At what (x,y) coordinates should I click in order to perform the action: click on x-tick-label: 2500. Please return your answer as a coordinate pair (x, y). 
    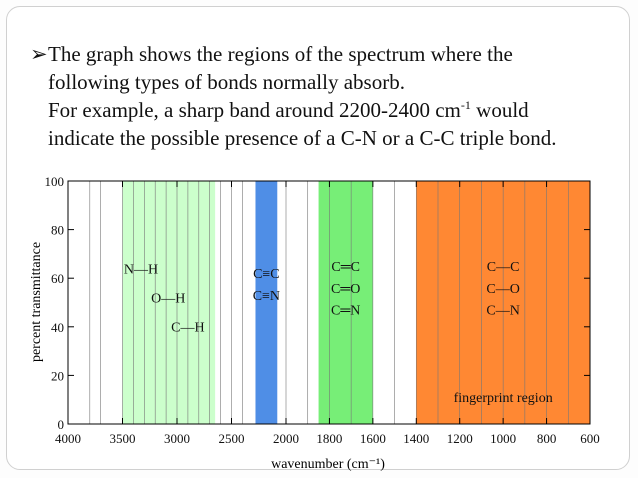
    Looking at the image, I should click on (232, 438).